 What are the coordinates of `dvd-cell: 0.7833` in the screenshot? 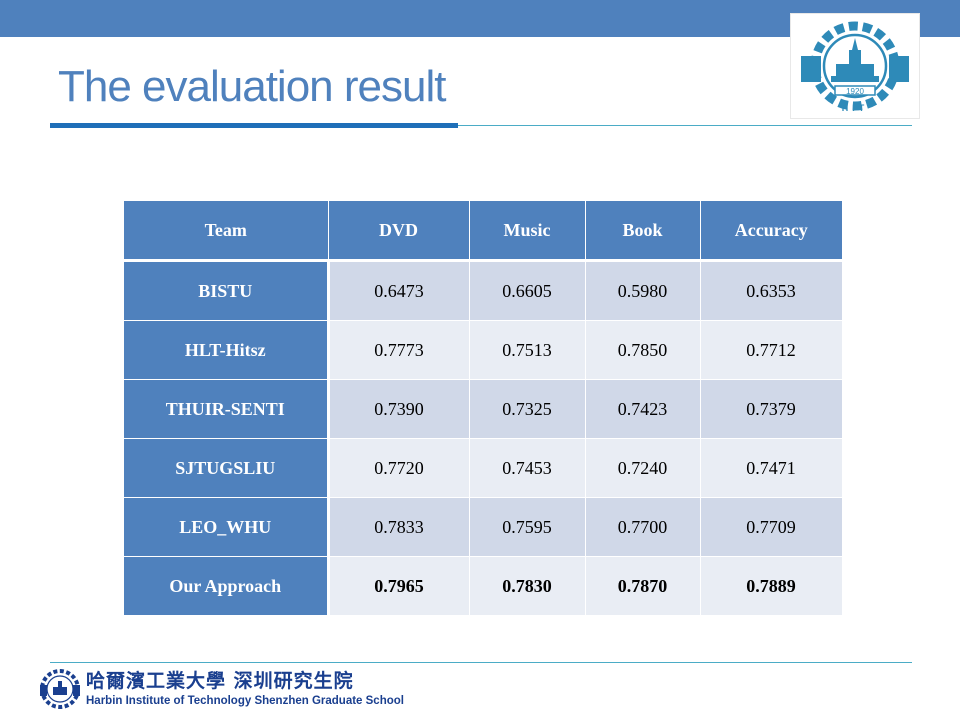 It's located at (399, 527).